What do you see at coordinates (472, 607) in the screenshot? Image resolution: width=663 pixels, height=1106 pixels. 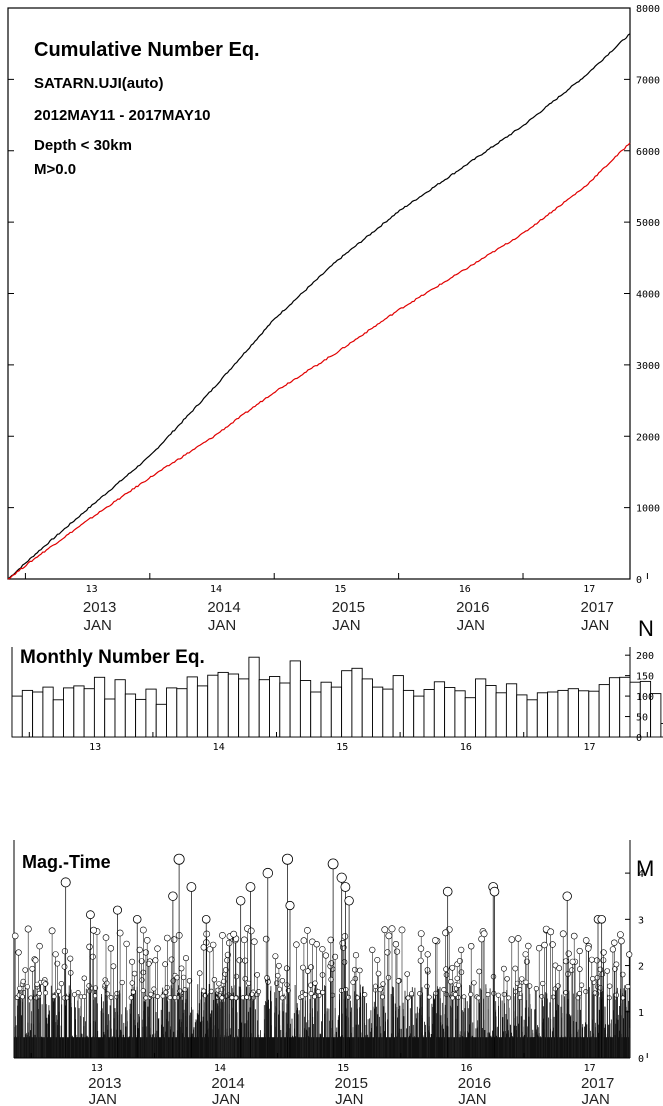 I see `cumulative-year-label: 2016` at bounding box center [472, 607].